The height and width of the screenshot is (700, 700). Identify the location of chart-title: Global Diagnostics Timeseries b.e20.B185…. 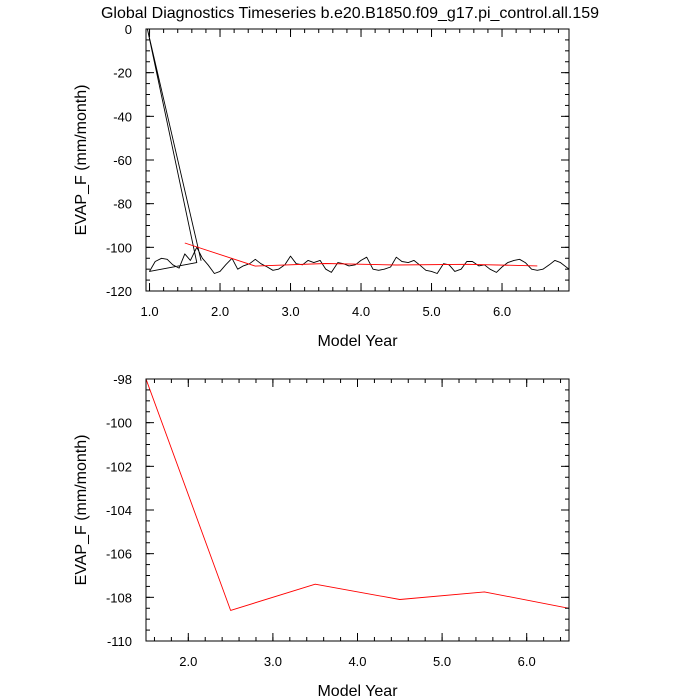
(350, 13).